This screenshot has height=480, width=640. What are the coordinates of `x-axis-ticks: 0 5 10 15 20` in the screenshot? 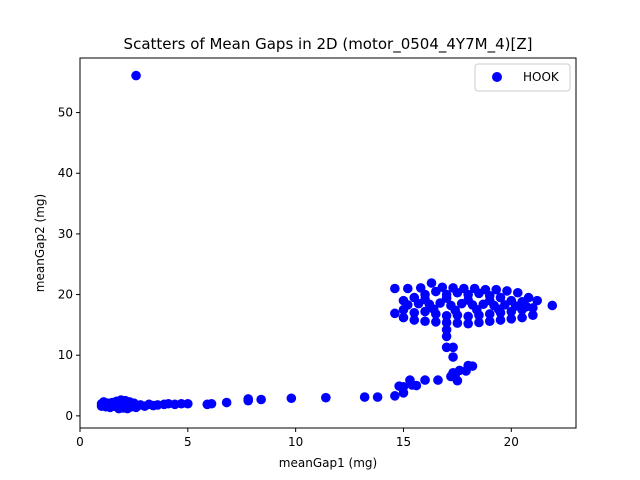 It's located at (297, 438).